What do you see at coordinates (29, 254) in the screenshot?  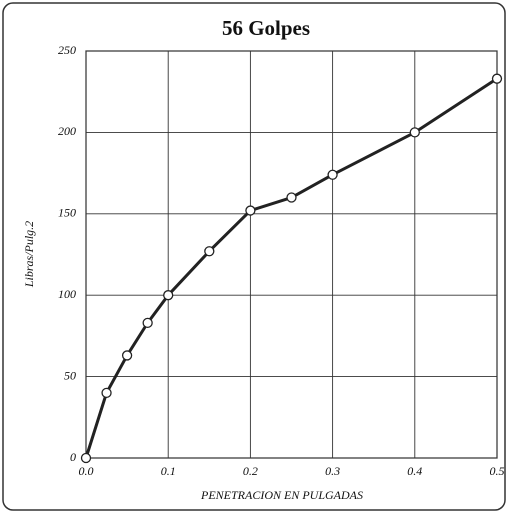 I see `y-axis-label: Libras/Pulg.2` at bounding box center [29, 254].